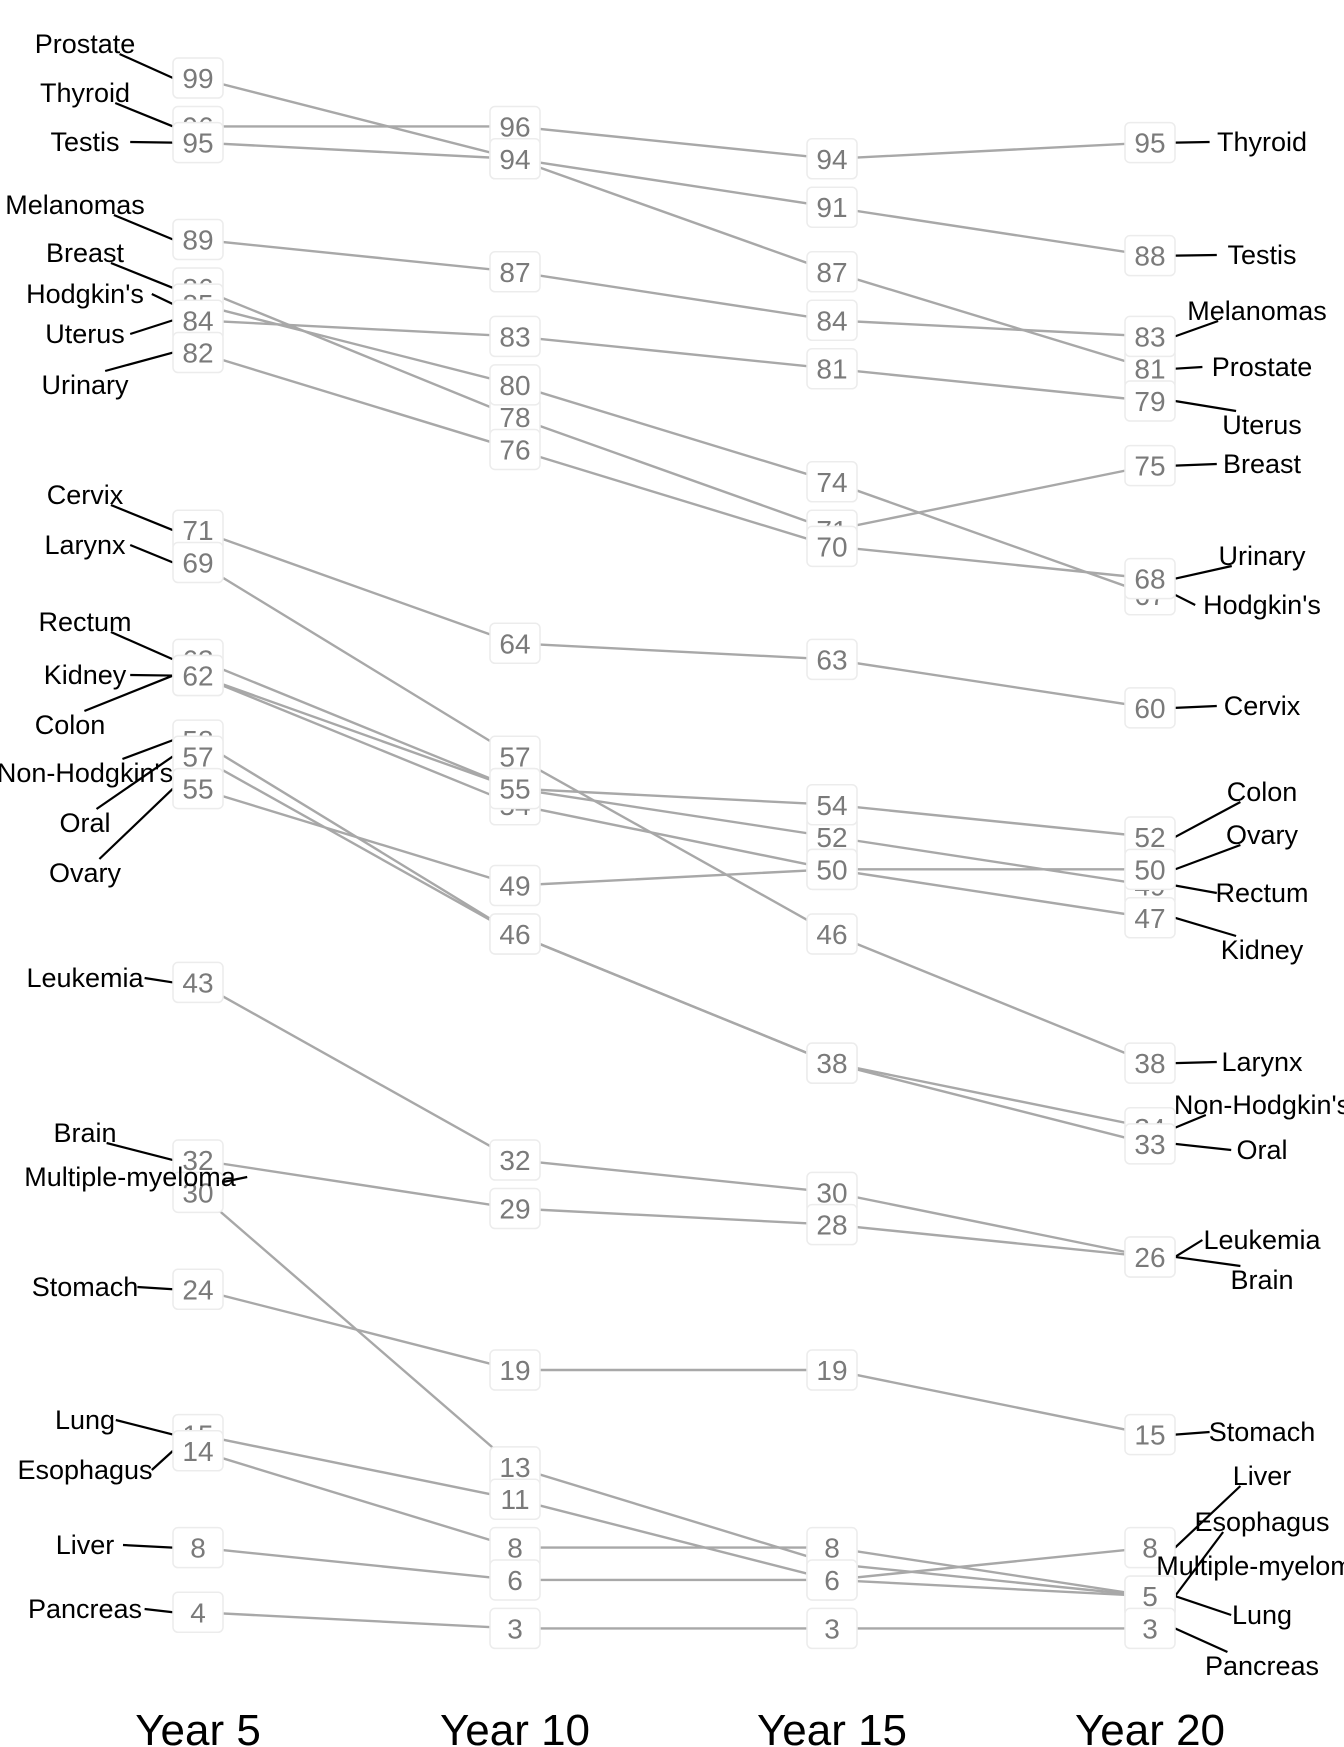 The image size is (1344, 1747). I want to click on left-leader-thyroid, so click(144, 114).